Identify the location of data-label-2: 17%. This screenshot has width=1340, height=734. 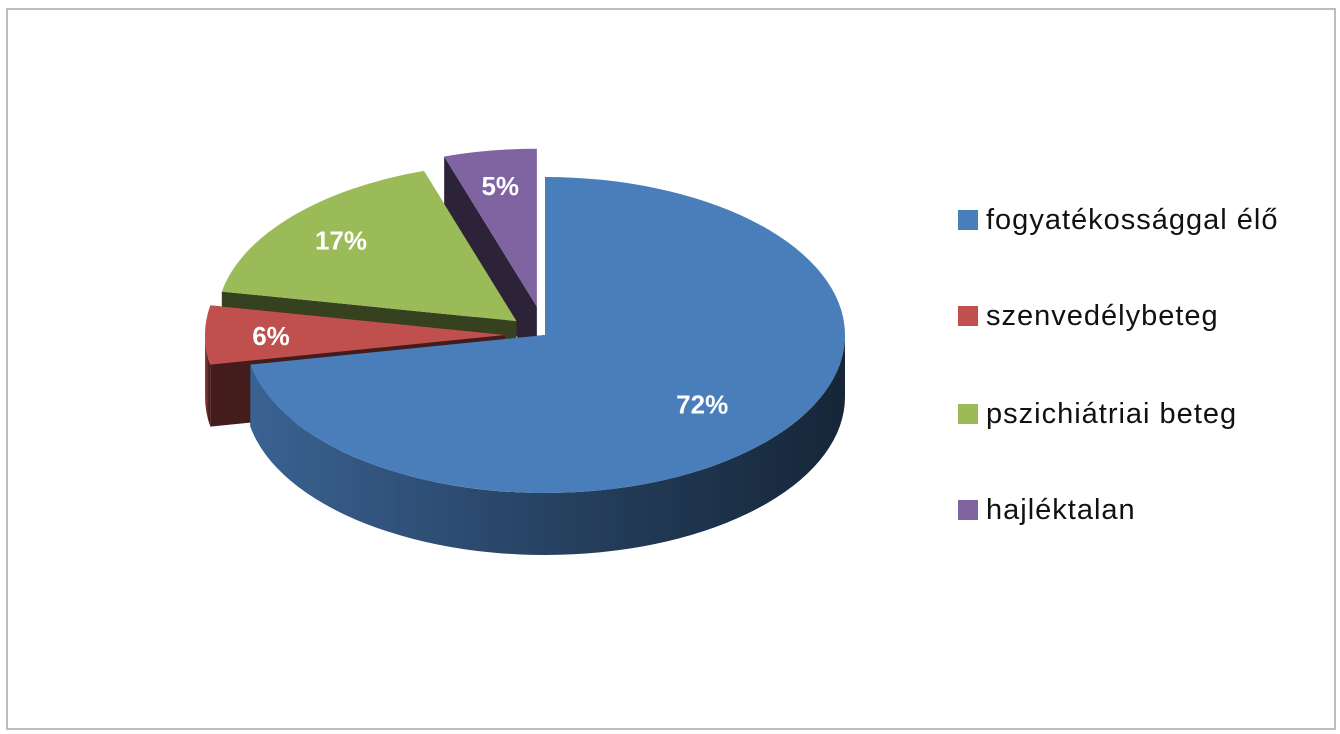
(341, 241).